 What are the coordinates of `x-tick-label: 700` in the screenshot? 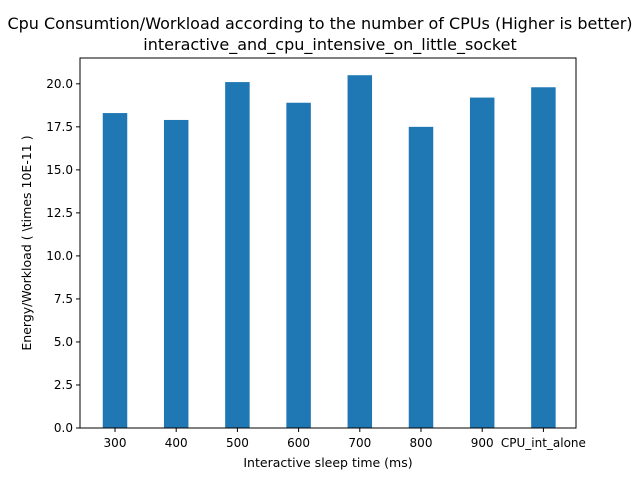 It's located at (359, 443).